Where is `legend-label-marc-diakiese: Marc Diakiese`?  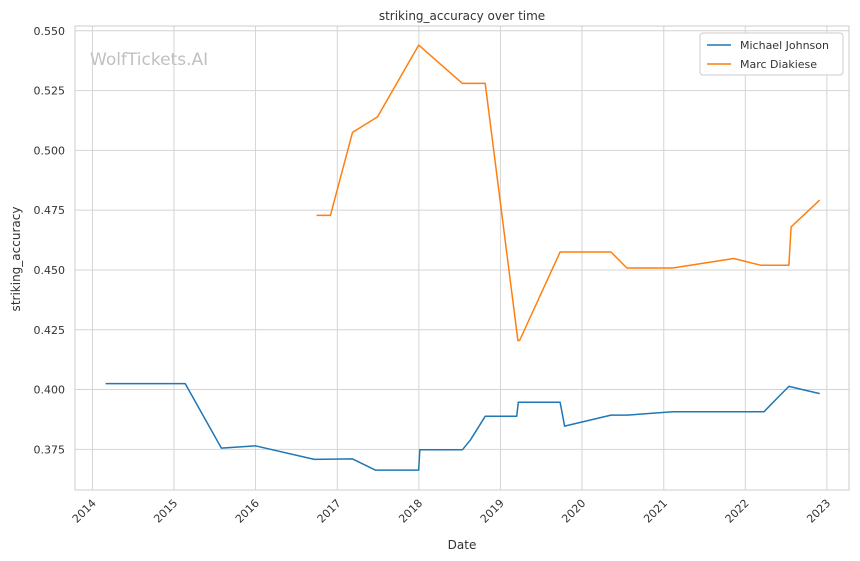 legend-label-marc-diakiese: Marc Diakiese is located at coordinates (778, 64).